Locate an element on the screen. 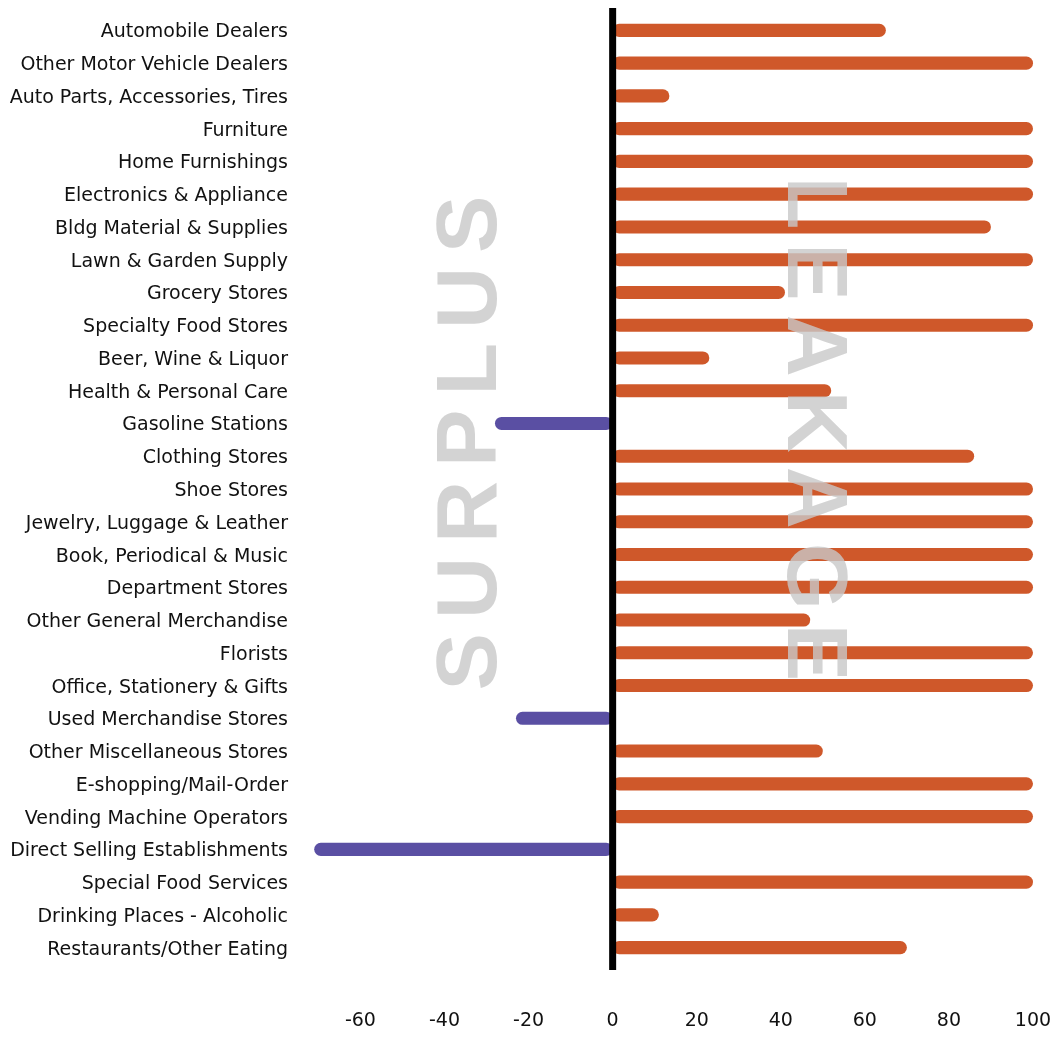 The height and width of the screenshot is (1038, 1053). y-tick-label: Direct Selling Establishments is located at coordinates (149, 849).